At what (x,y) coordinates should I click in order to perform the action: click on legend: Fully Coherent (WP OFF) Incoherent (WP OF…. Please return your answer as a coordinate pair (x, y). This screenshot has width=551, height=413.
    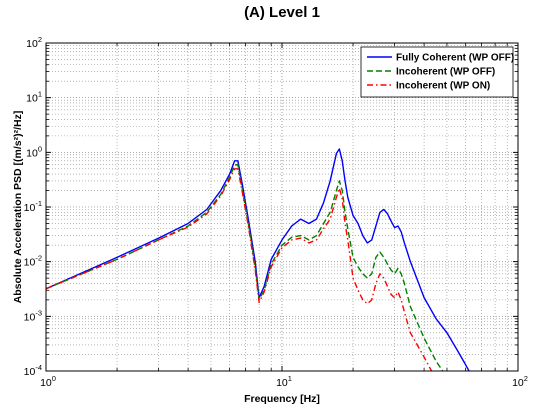
    Looking at the image, I should click on (437, 72).